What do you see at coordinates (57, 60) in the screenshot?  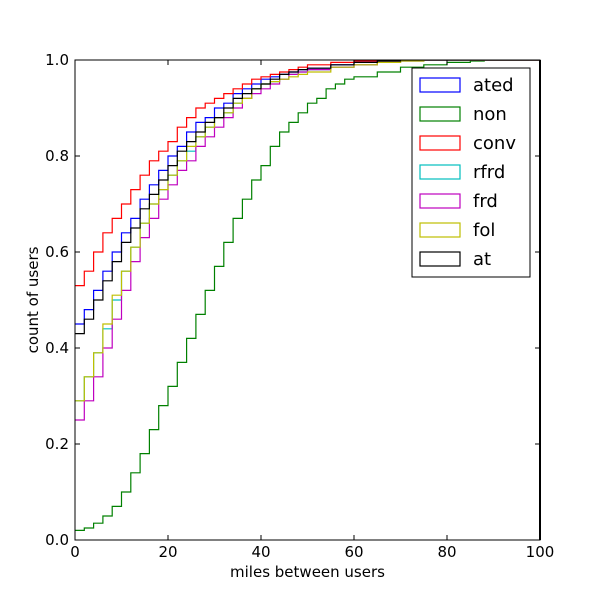 I see `y-tick-label: 1.0` at bounding box center [57, 60].